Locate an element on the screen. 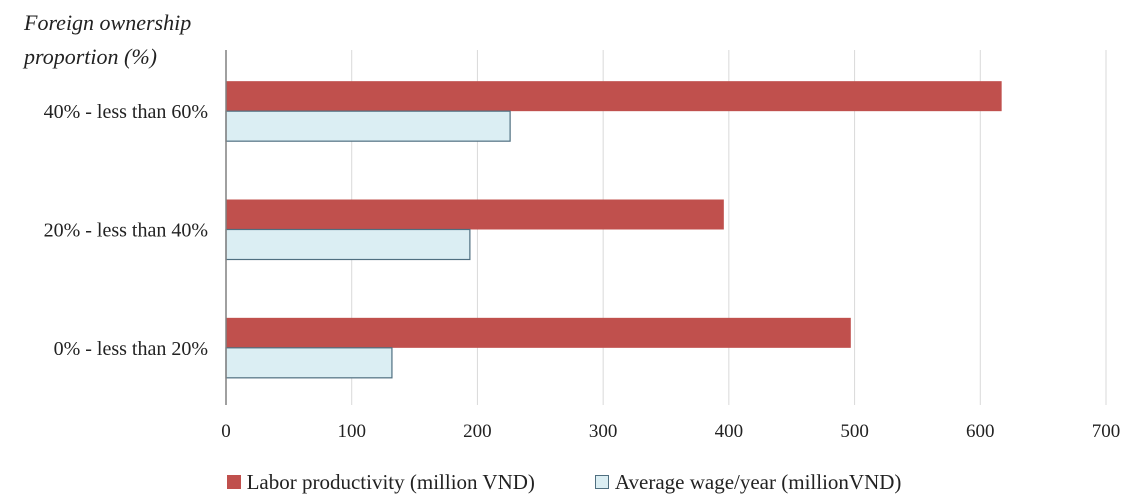 This screenshot has width=1128, height=498. x-tick-label-400: 400 is located at coordinates (729, 431).